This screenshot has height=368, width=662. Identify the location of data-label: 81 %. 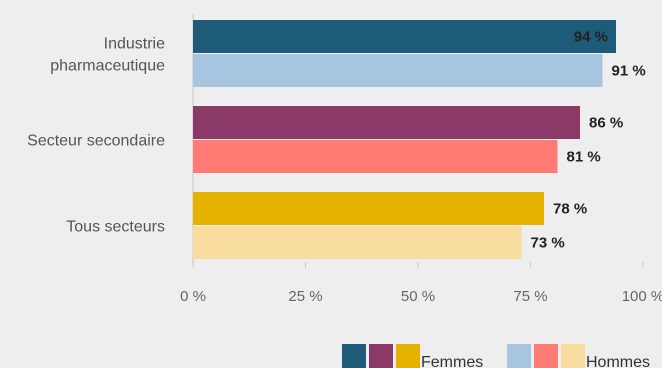
(584, 157).